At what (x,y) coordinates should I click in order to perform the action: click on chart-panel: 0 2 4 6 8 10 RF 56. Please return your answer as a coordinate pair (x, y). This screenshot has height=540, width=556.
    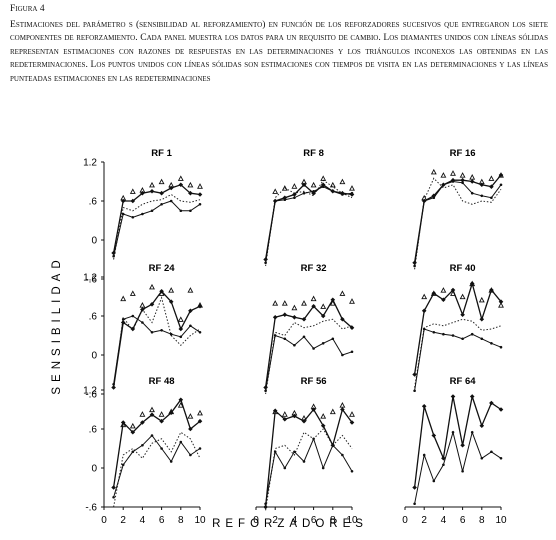
    Looking at the image, I should click on (305, 451).